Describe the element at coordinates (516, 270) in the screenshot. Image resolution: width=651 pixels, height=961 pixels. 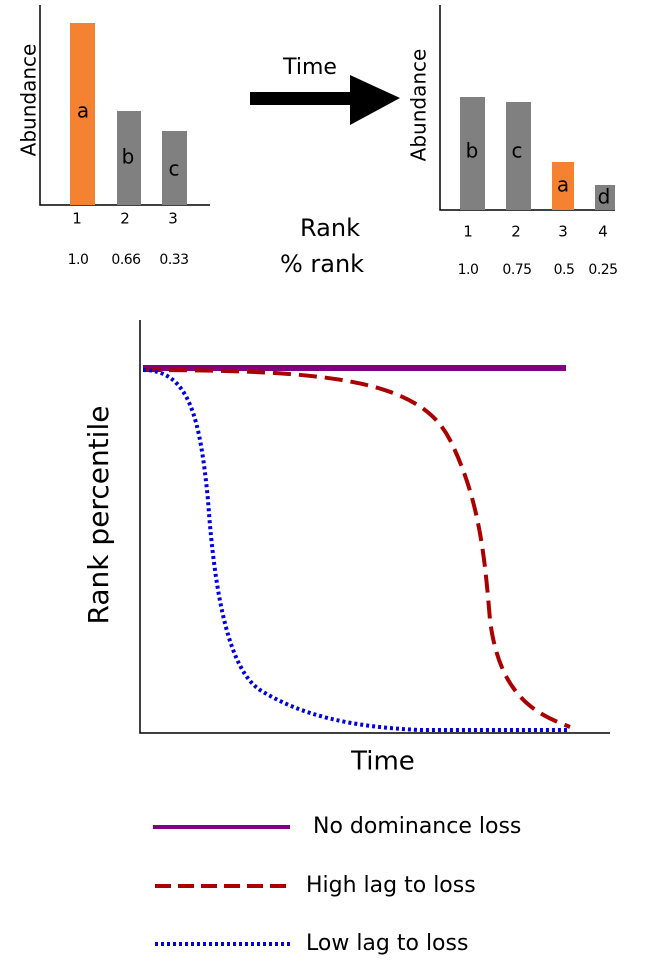
I see `percent-rank: 0.75` at that location.